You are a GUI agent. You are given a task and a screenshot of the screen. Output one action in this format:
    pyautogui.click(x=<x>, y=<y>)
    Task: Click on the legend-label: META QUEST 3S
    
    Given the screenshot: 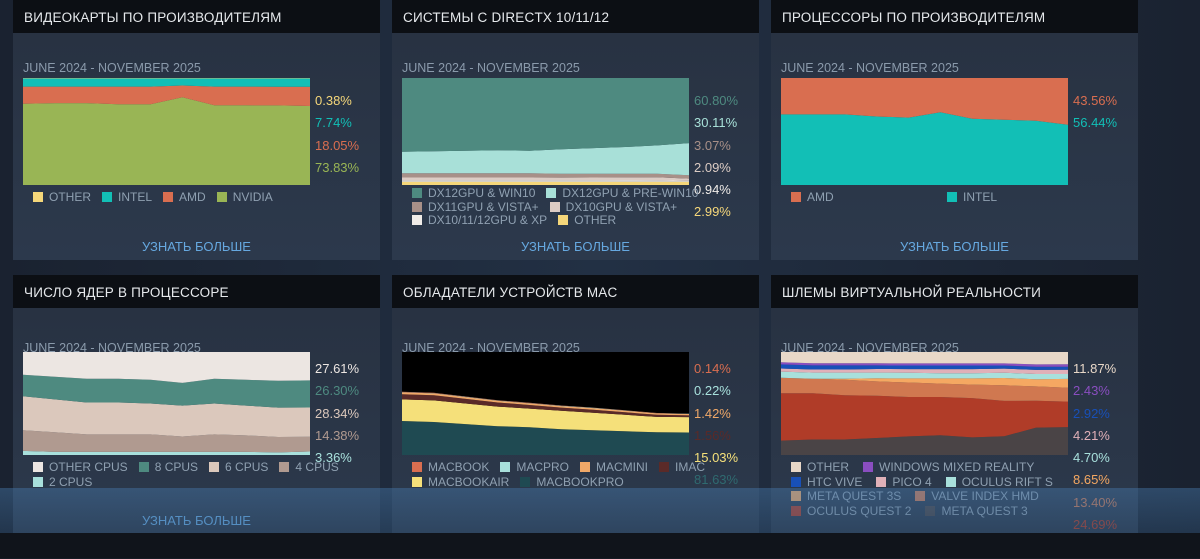 What is the action you would take?
    pyautogui.click(x=854, y=496)
    